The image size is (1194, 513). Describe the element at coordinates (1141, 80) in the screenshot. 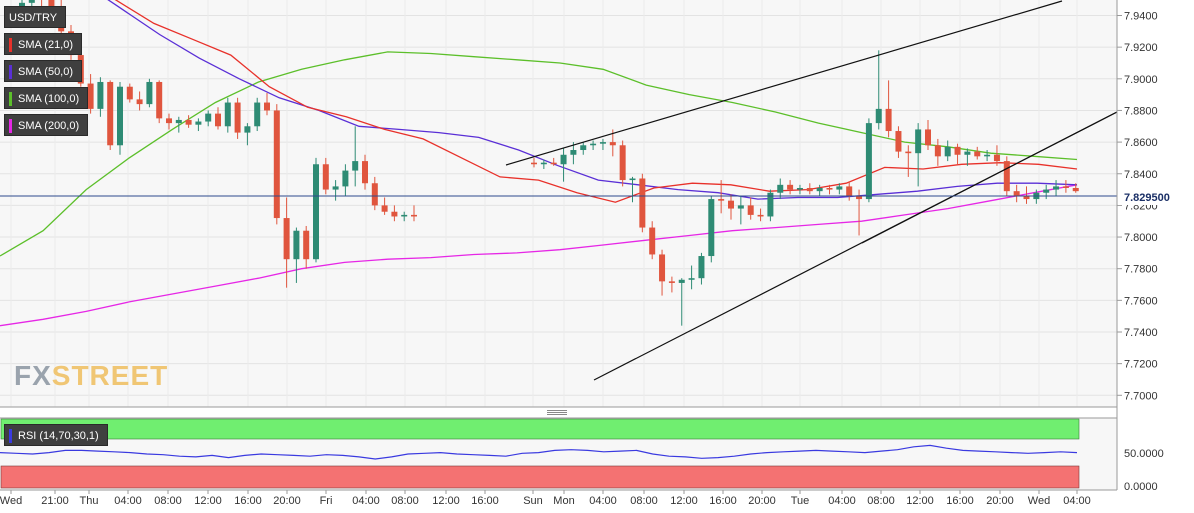

I see `price-tick-label: 7.9000` at that location.